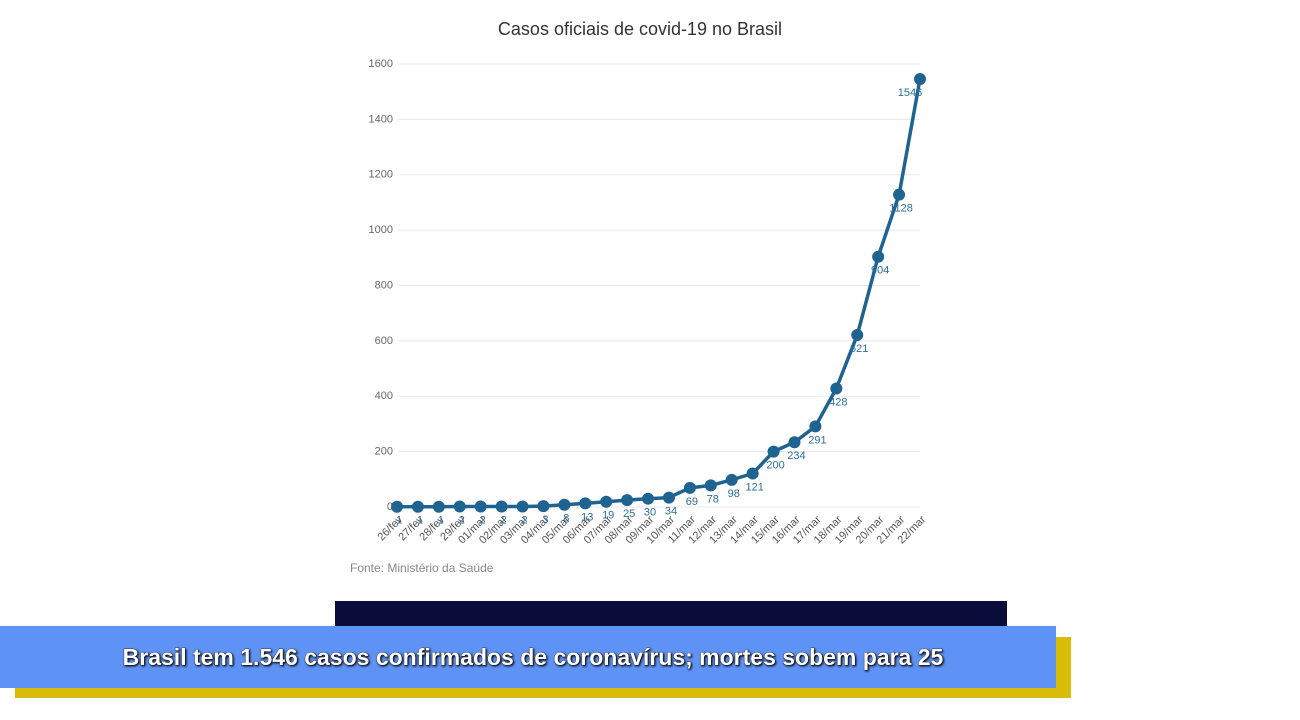  What do you see at coordinates (384, 396) in the screenshot?
I see `y-tick-label: 400` at bounding box center [384, 396].